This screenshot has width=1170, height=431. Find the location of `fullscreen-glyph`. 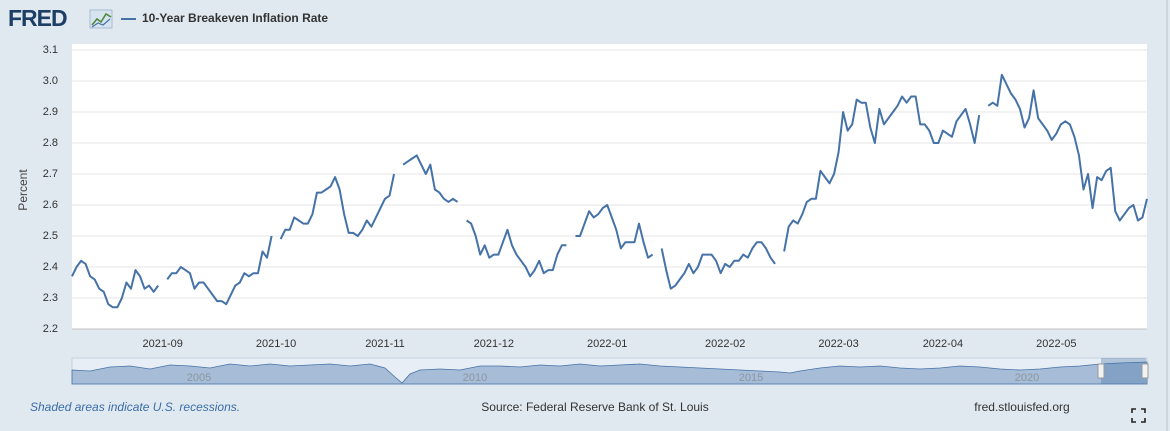

fullscreen-glyph is located at coordinates (1138, 415).